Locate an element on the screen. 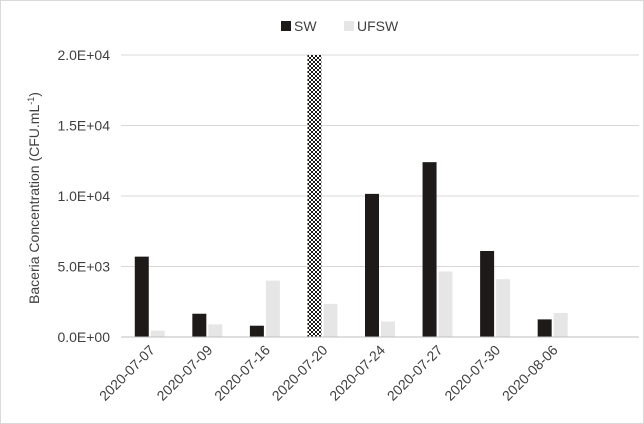  y-tick-label: 0.0E+00 is located at coordinates (83, 337).